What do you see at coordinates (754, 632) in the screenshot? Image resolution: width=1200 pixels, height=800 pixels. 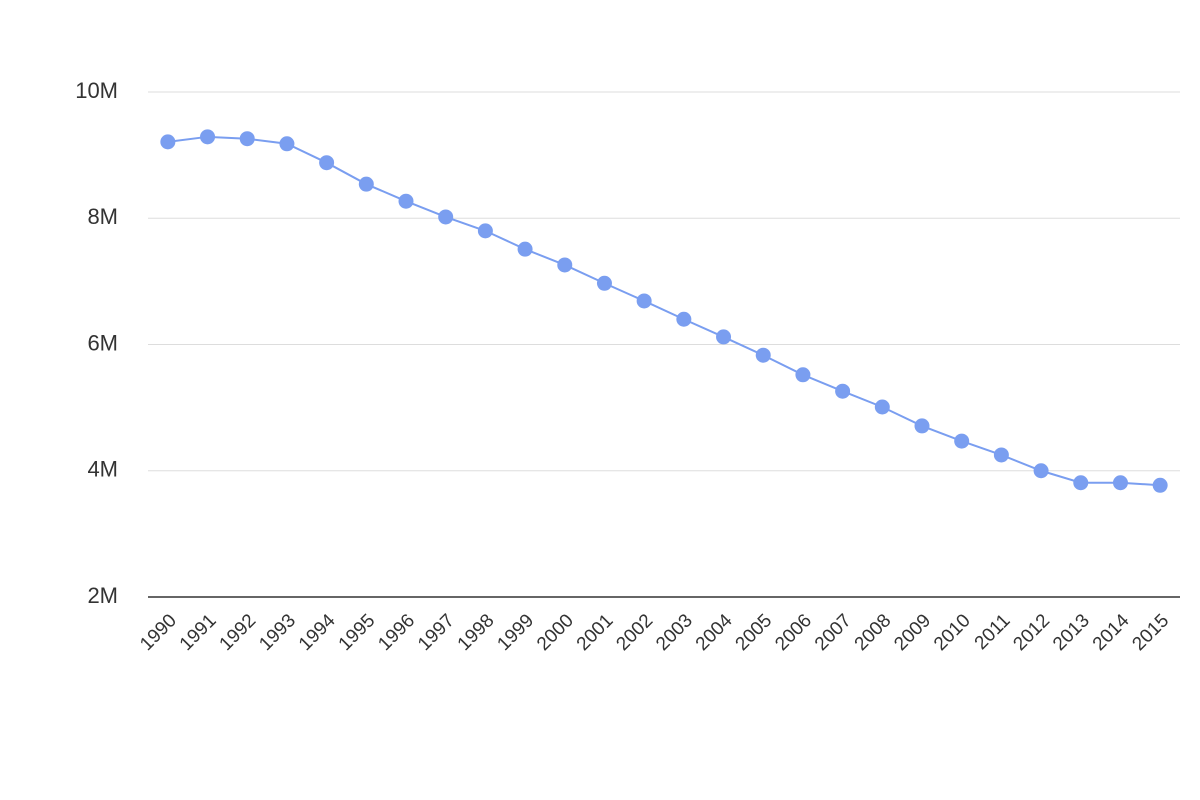 I see `x-tick-label: 2005` at bounding box center [754, 632].